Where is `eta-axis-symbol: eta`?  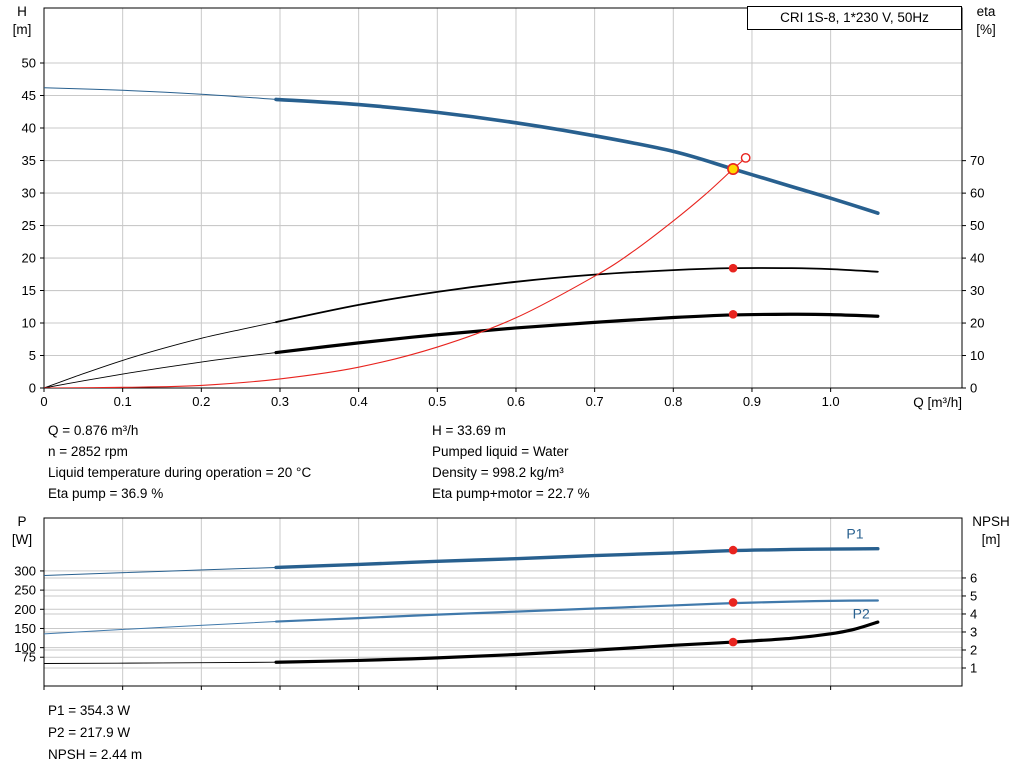
eta-axis-symbol: eta is located at coordinates (986, 11).